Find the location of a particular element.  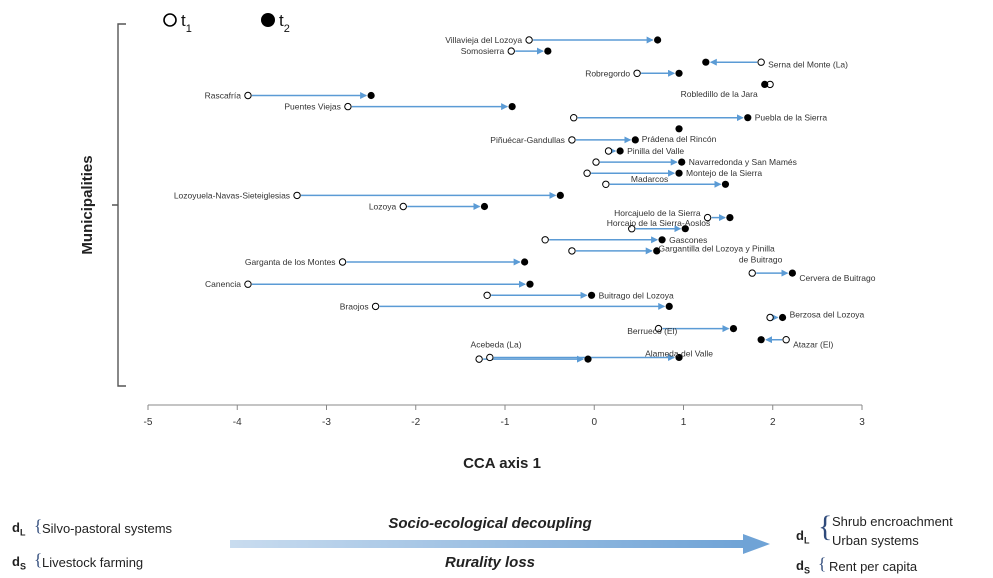

point-label: Somosierra is located at coordinates (483, 51).